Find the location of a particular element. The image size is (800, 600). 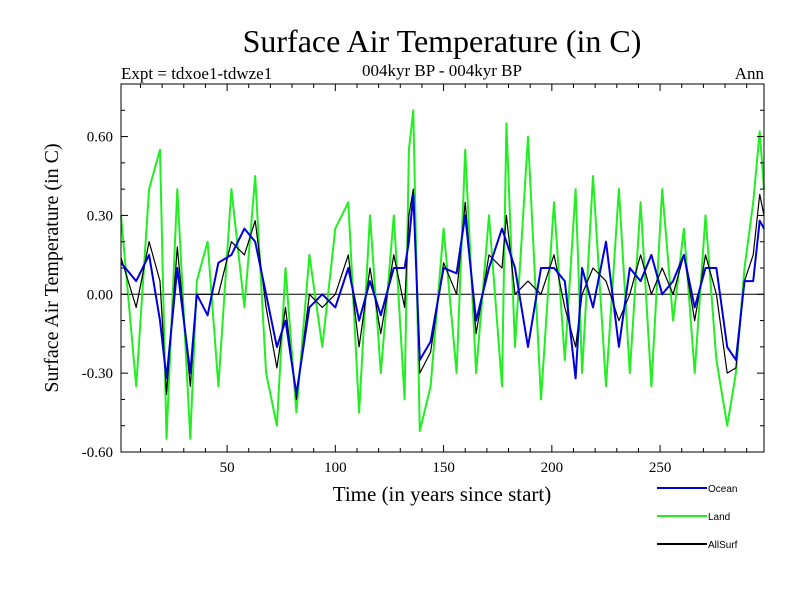

chart-title: Surface Air Temperature (in C) is located at coordinates (442, 41).